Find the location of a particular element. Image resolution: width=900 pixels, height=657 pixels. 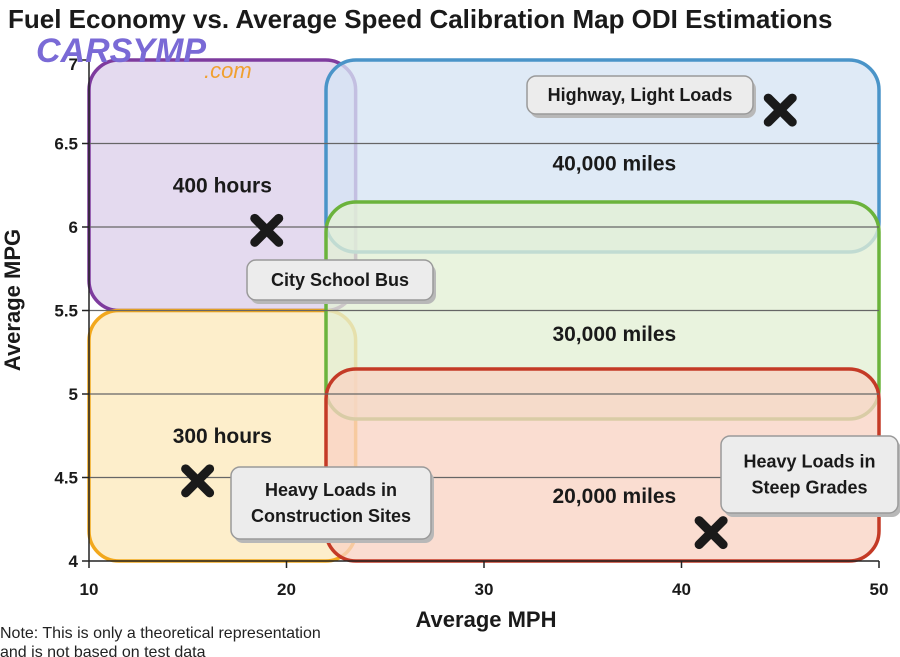

region-label-20-000-miles: 20,000 miles is located at coordinates (614, 496).